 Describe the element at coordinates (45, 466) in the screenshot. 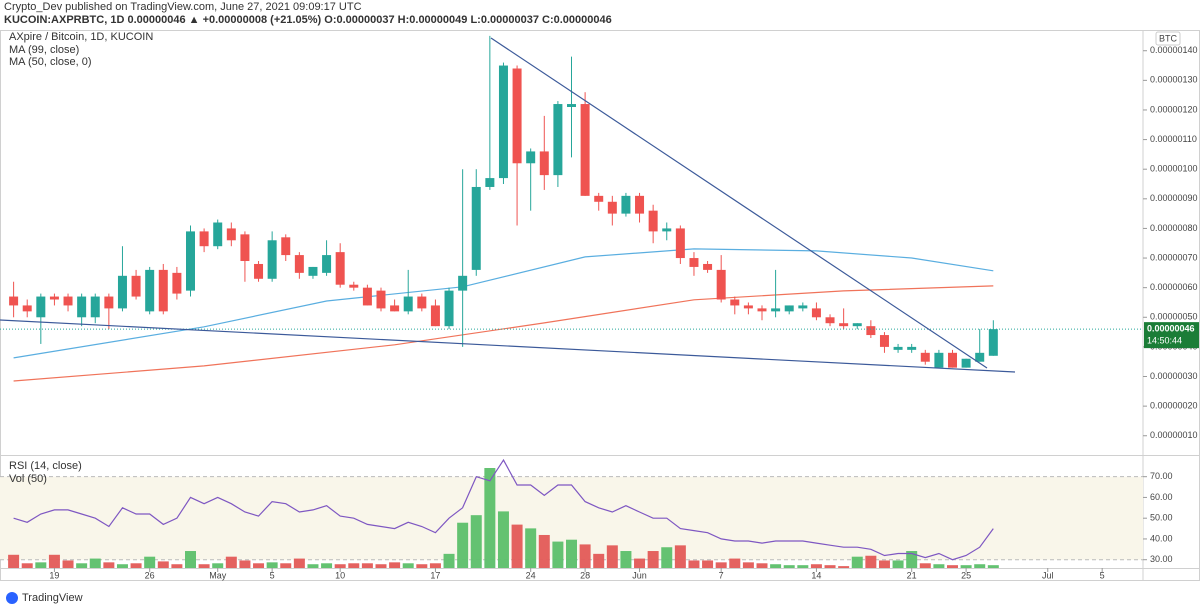

I see `legend-rsi: RSI (14, close)` at that location.